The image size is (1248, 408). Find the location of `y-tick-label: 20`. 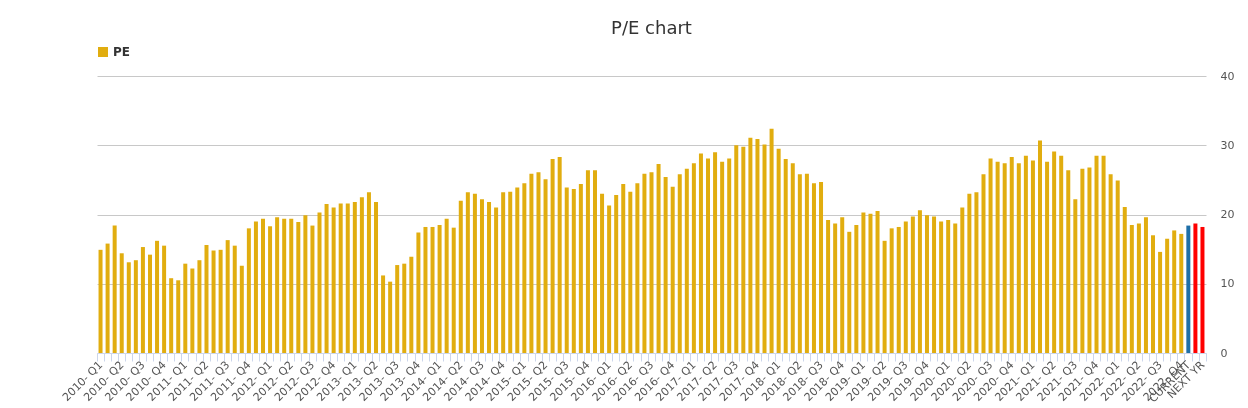

y-tick-label: 20 is located at coordinates (1227, 214).